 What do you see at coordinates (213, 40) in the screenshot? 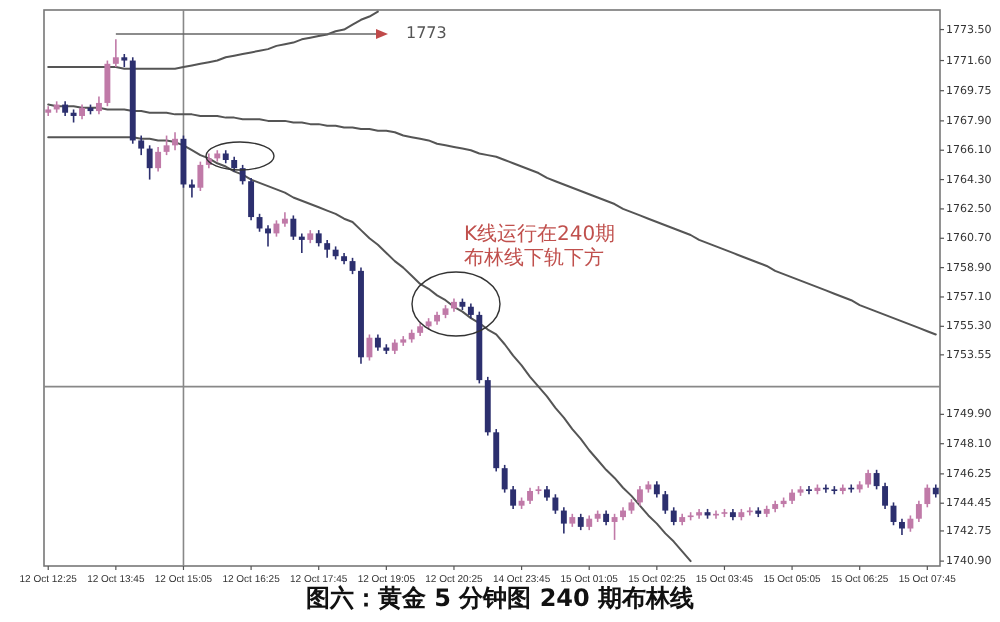
I see `line-series` at bounding box center [213, 40].